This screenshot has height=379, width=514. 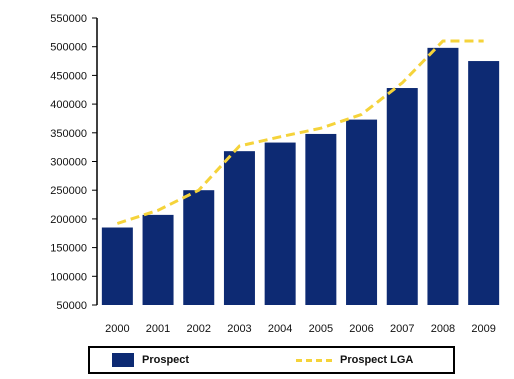 What do you see at coordinates (271, 360) in the screenshot?
I see `legend: Prospect Prospect LGA` at bounding box center [271, 360].